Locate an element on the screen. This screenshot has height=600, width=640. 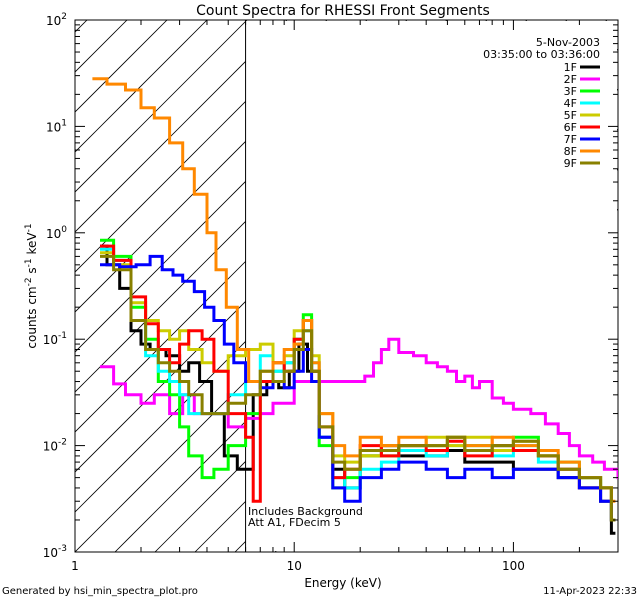
y-tick-label: 10⁻³ is located at coordinates (55, 552).